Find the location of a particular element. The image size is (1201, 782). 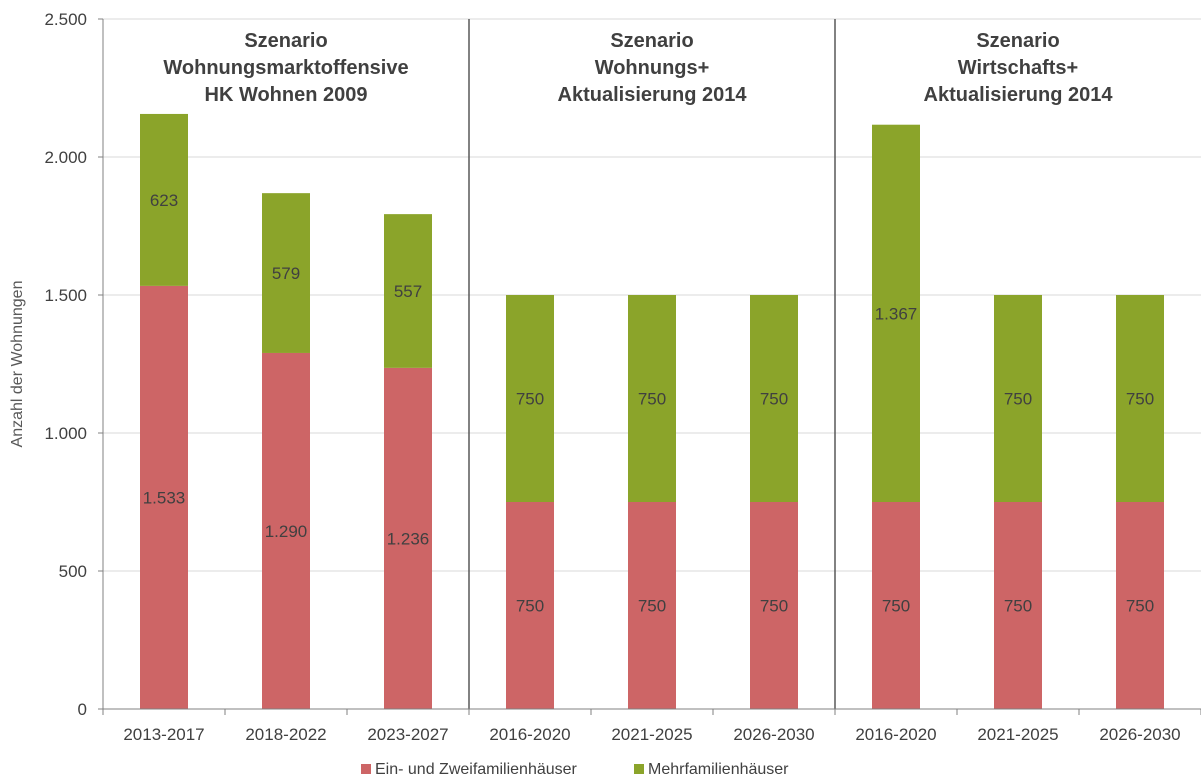

data-label: 623 is located at coordinates (164, 200).